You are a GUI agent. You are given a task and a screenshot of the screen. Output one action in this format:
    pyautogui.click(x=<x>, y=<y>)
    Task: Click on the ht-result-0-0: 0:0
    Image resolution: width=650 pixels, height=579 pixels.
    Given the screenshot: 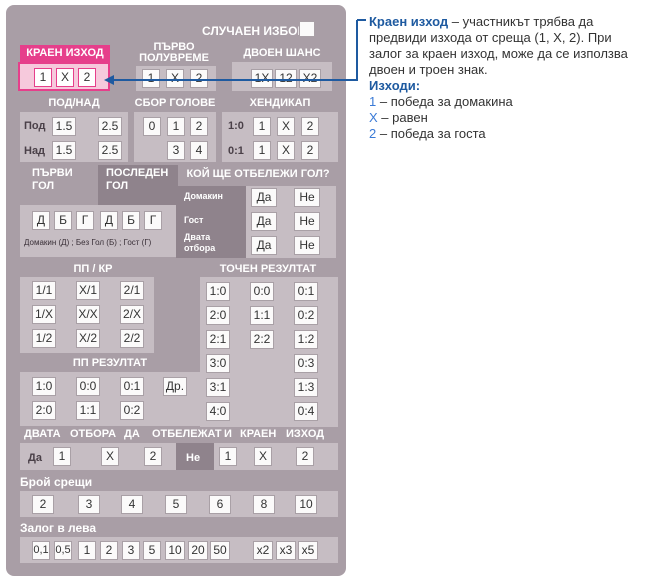 What is the action you would take?
    pyautogui.click(x=88, y=386)
    